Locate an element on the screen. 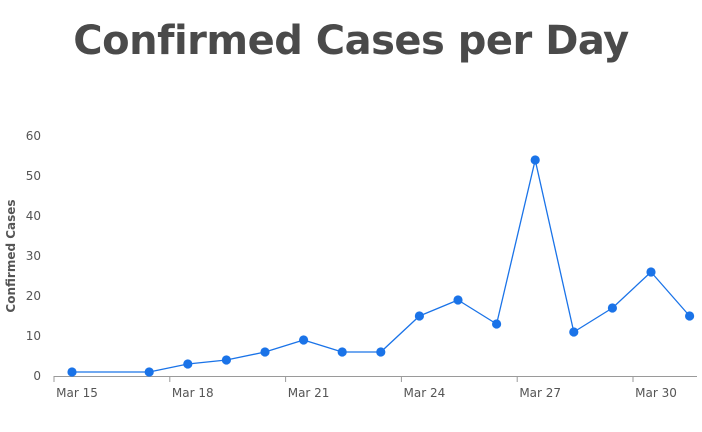 The width and height of the screenshot is (702, 432). y-tick-label: 10 is located at coordinates (33, 336).